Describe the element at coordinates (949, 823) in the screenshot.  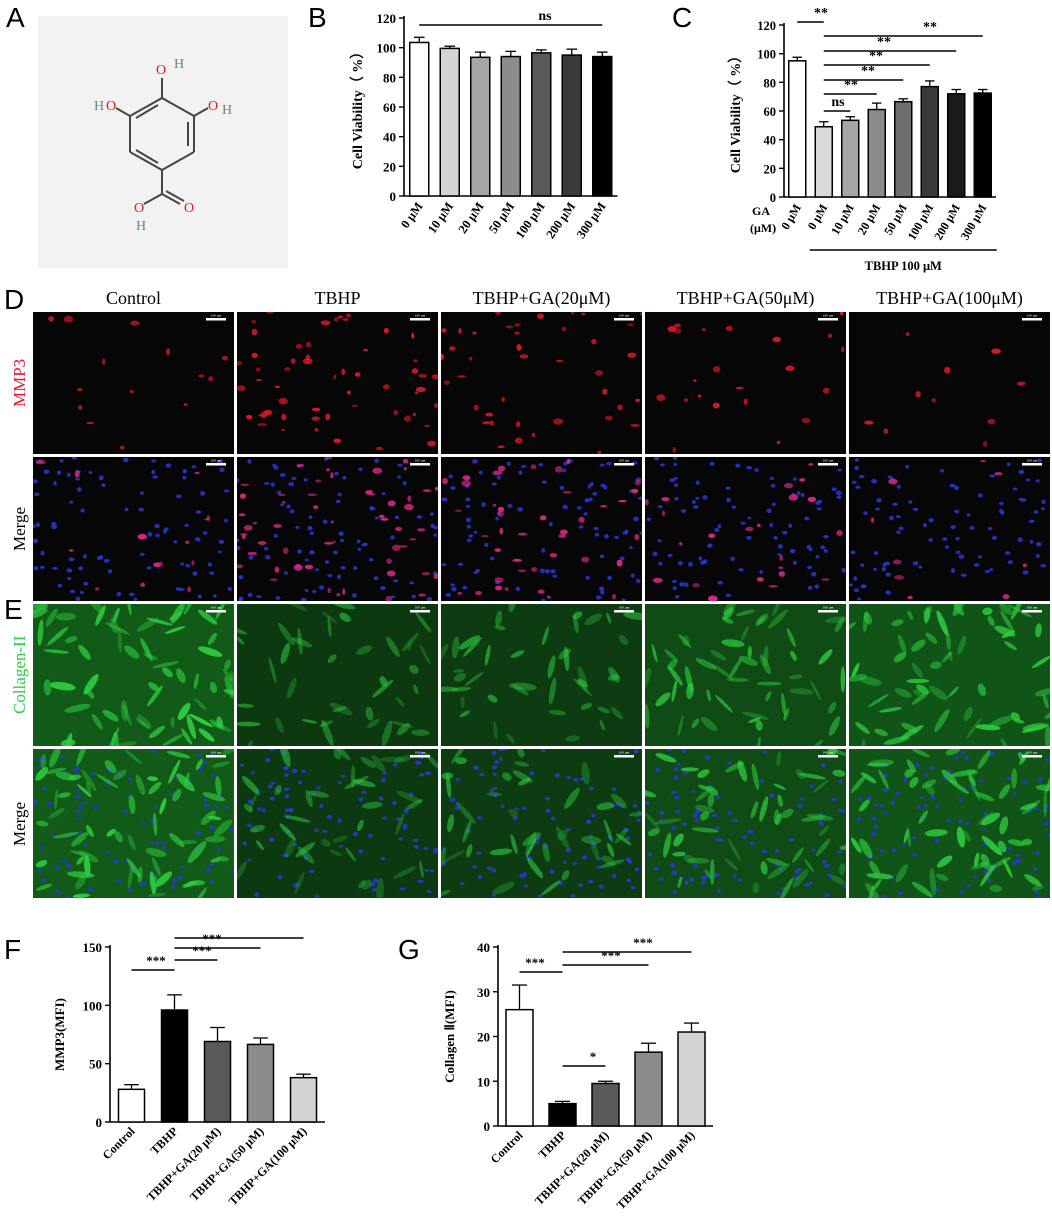
I see `micrograph-image: 100 μm` at that location.